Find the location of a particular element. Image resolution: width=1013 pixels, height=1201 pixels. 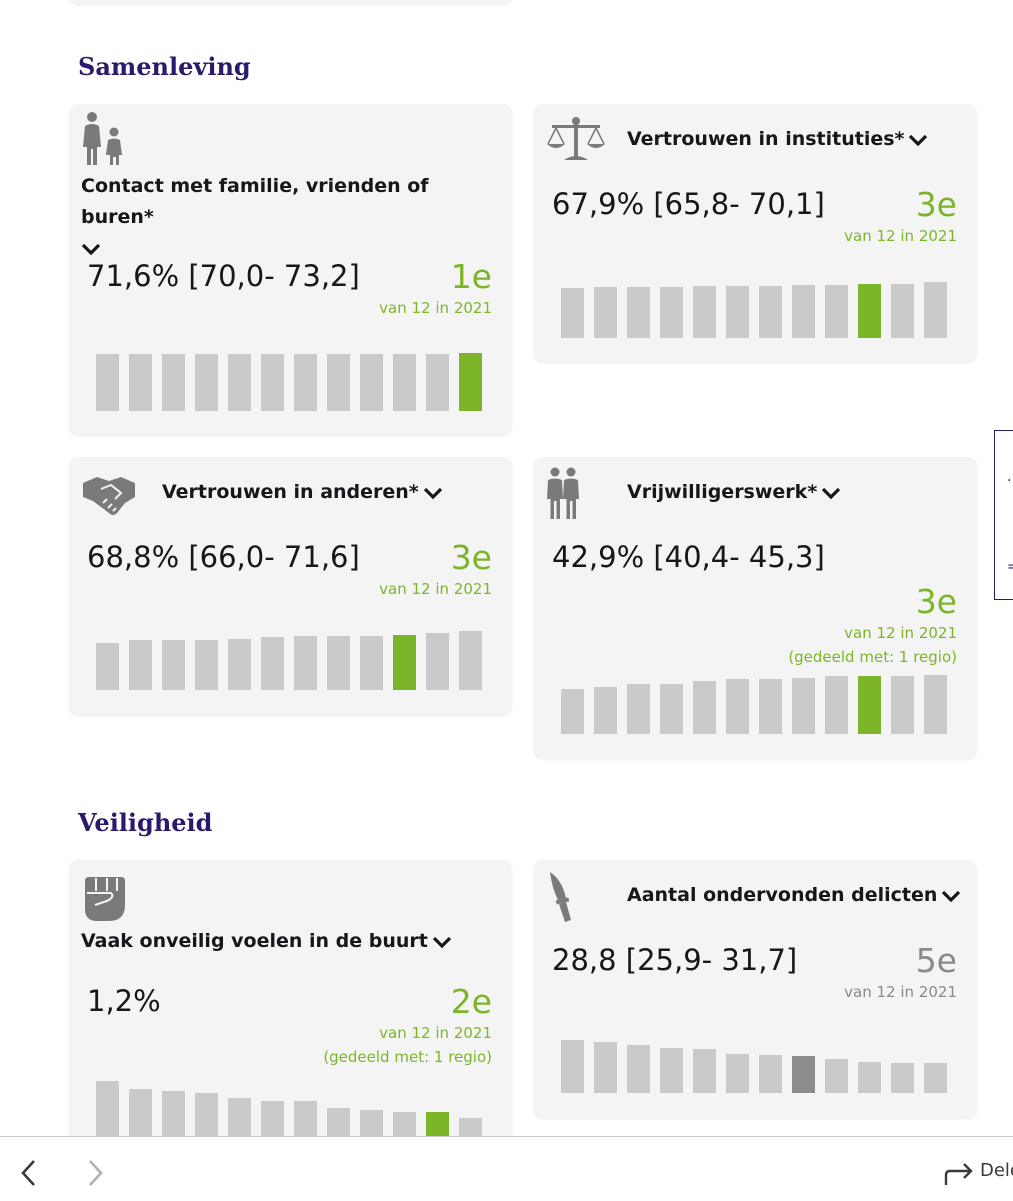

card-title-text: Aantal ondervonden delicten is located at coordinates (782, 895).